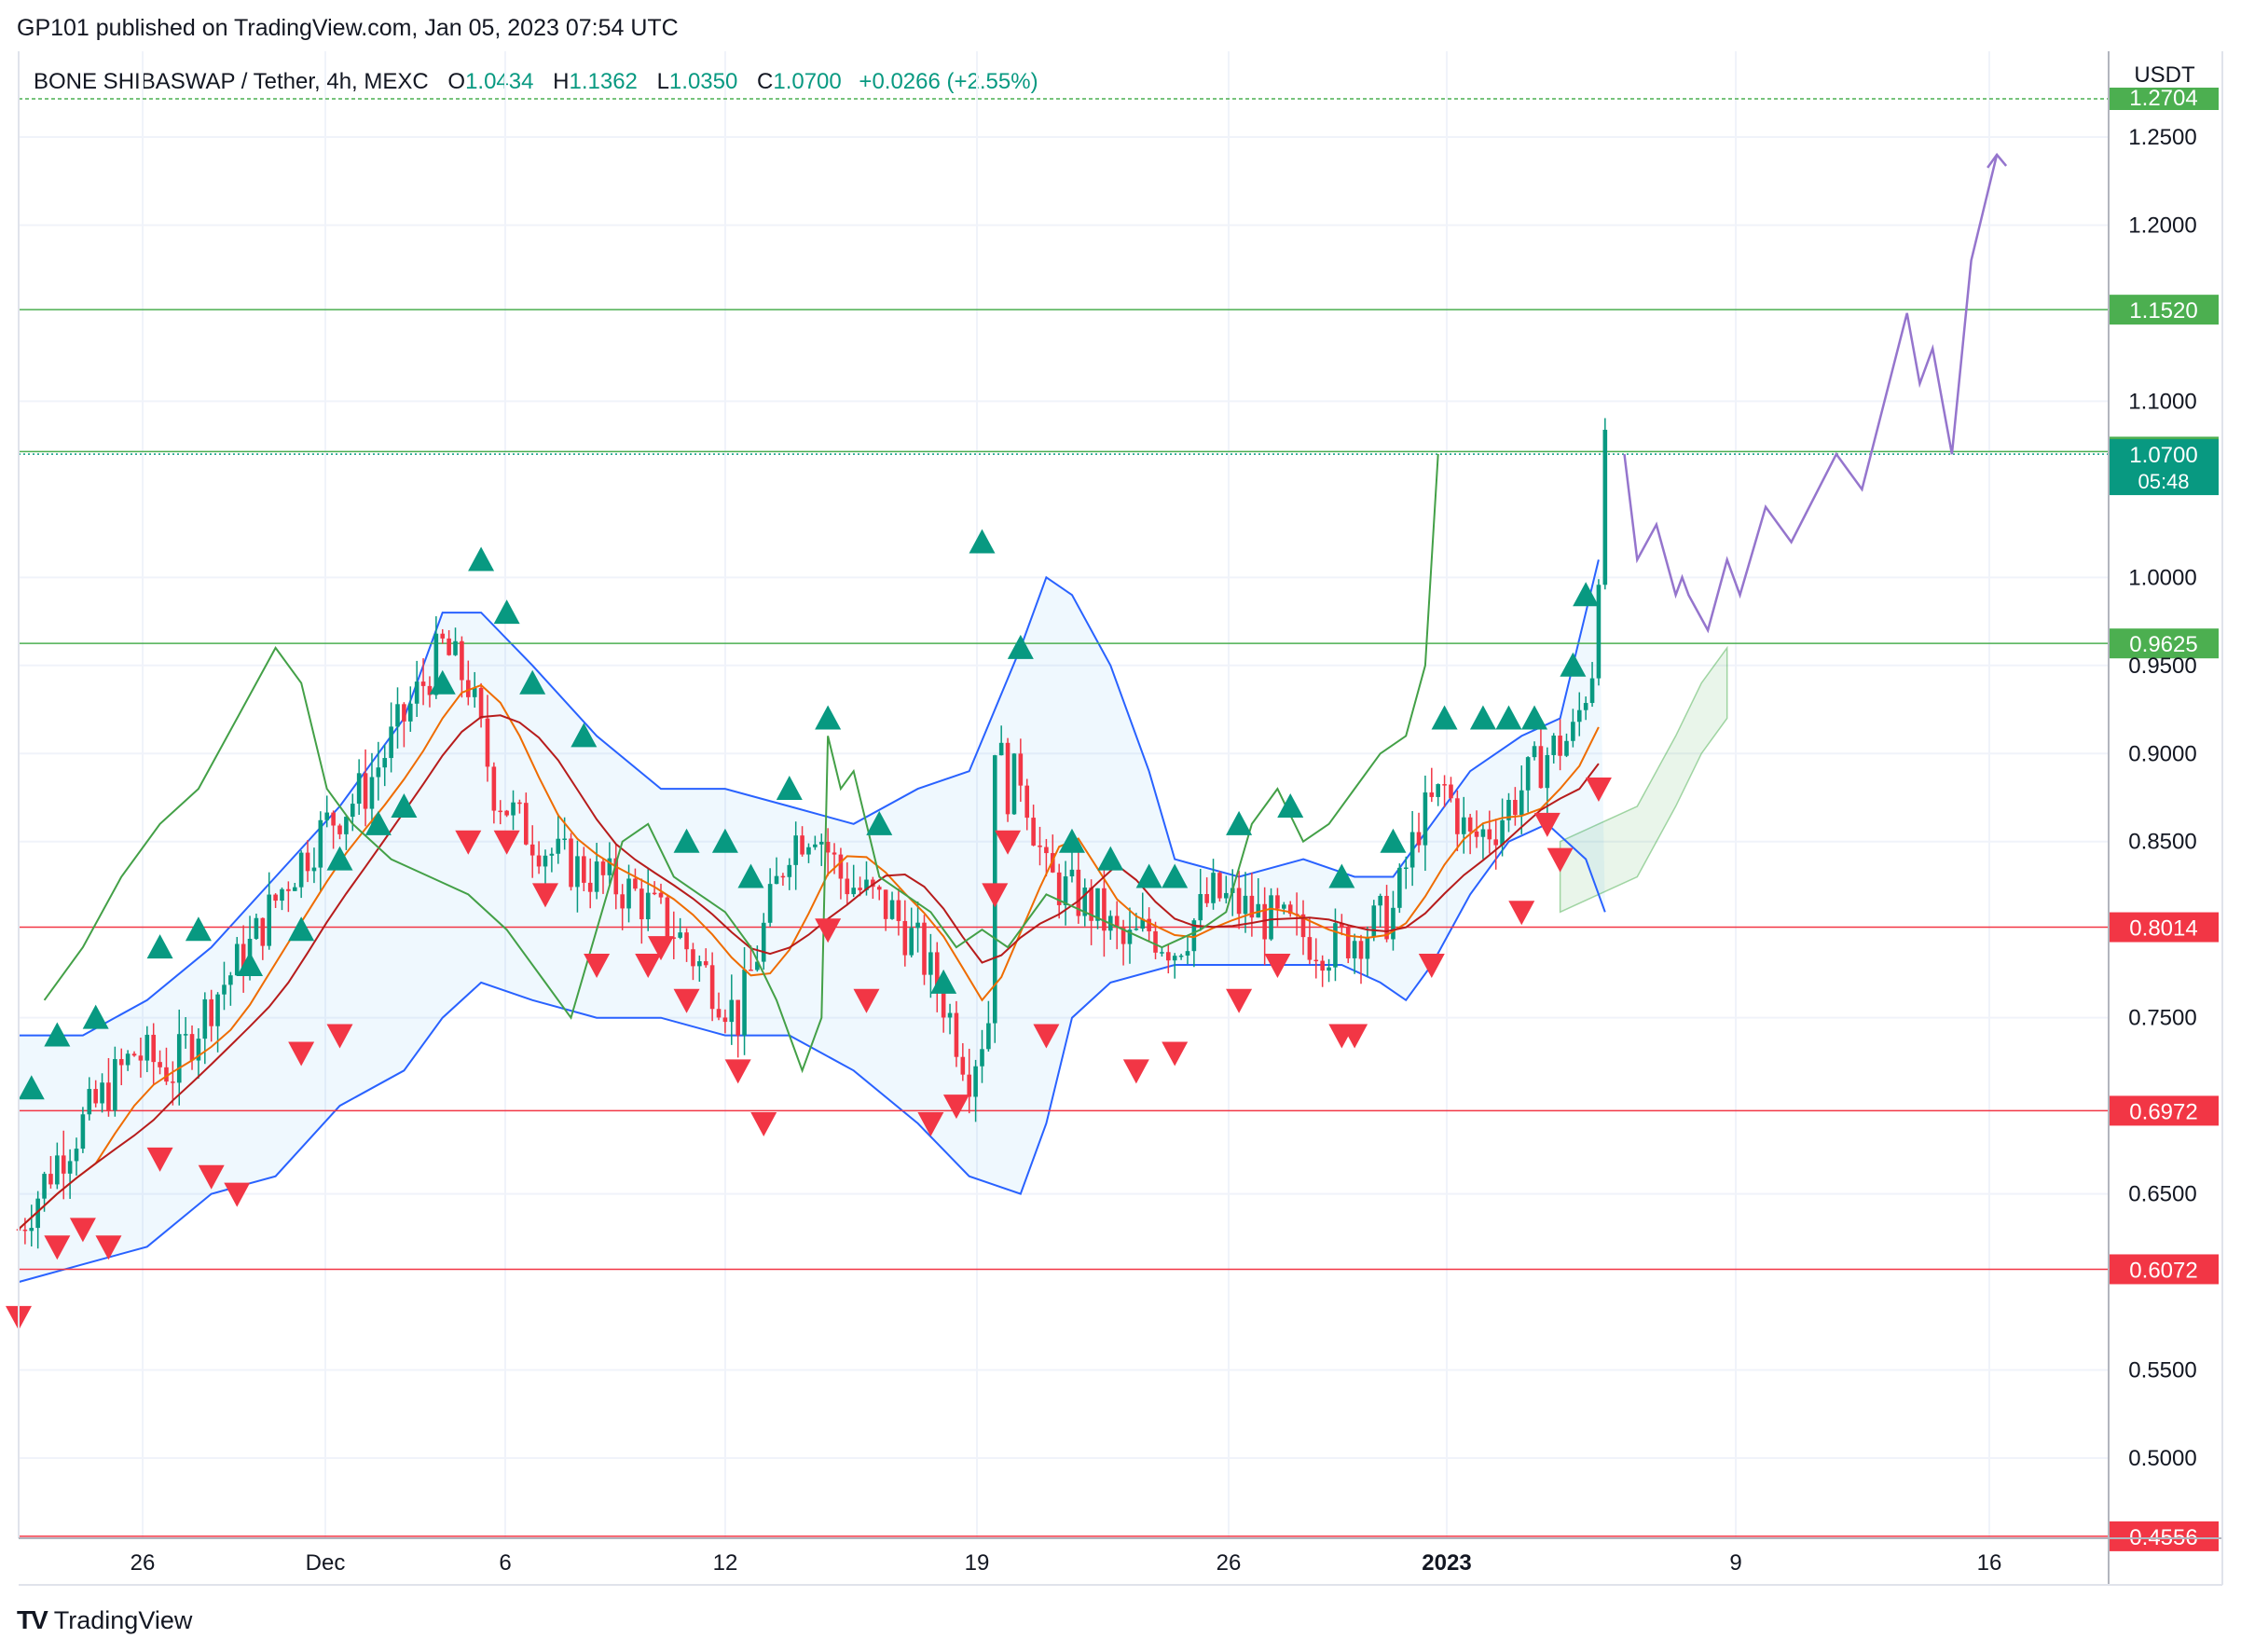  I want to click on y-tick-label: 1.1000, so click(2162, 401).